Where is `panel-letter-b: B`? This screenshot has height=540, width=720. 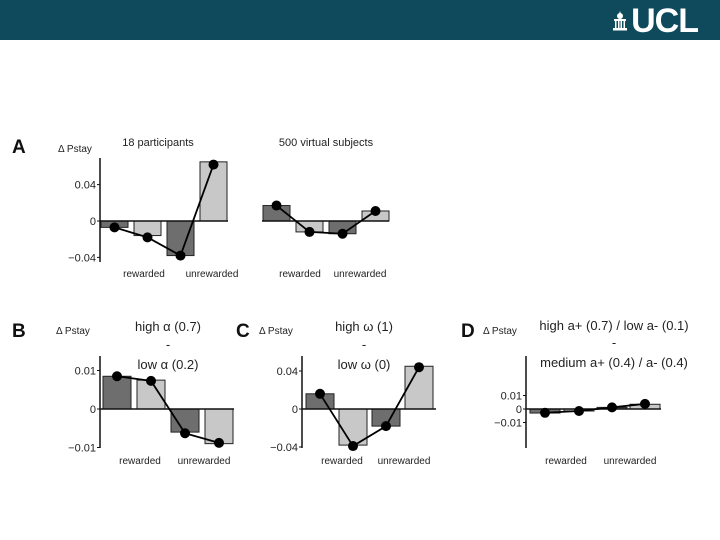
panel-letter-b: B is located at coordinates (19, 331).